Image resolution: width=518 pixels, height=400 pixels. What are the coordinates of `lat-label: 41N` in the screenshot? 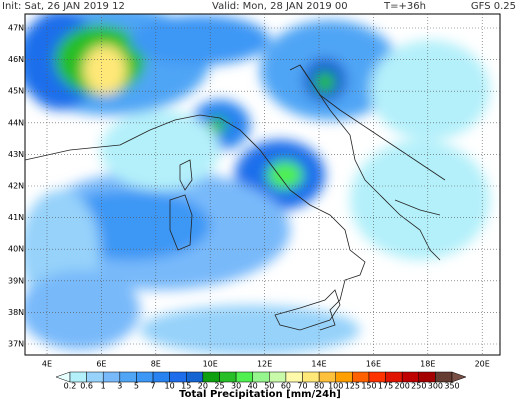 It's located at (16, 217).